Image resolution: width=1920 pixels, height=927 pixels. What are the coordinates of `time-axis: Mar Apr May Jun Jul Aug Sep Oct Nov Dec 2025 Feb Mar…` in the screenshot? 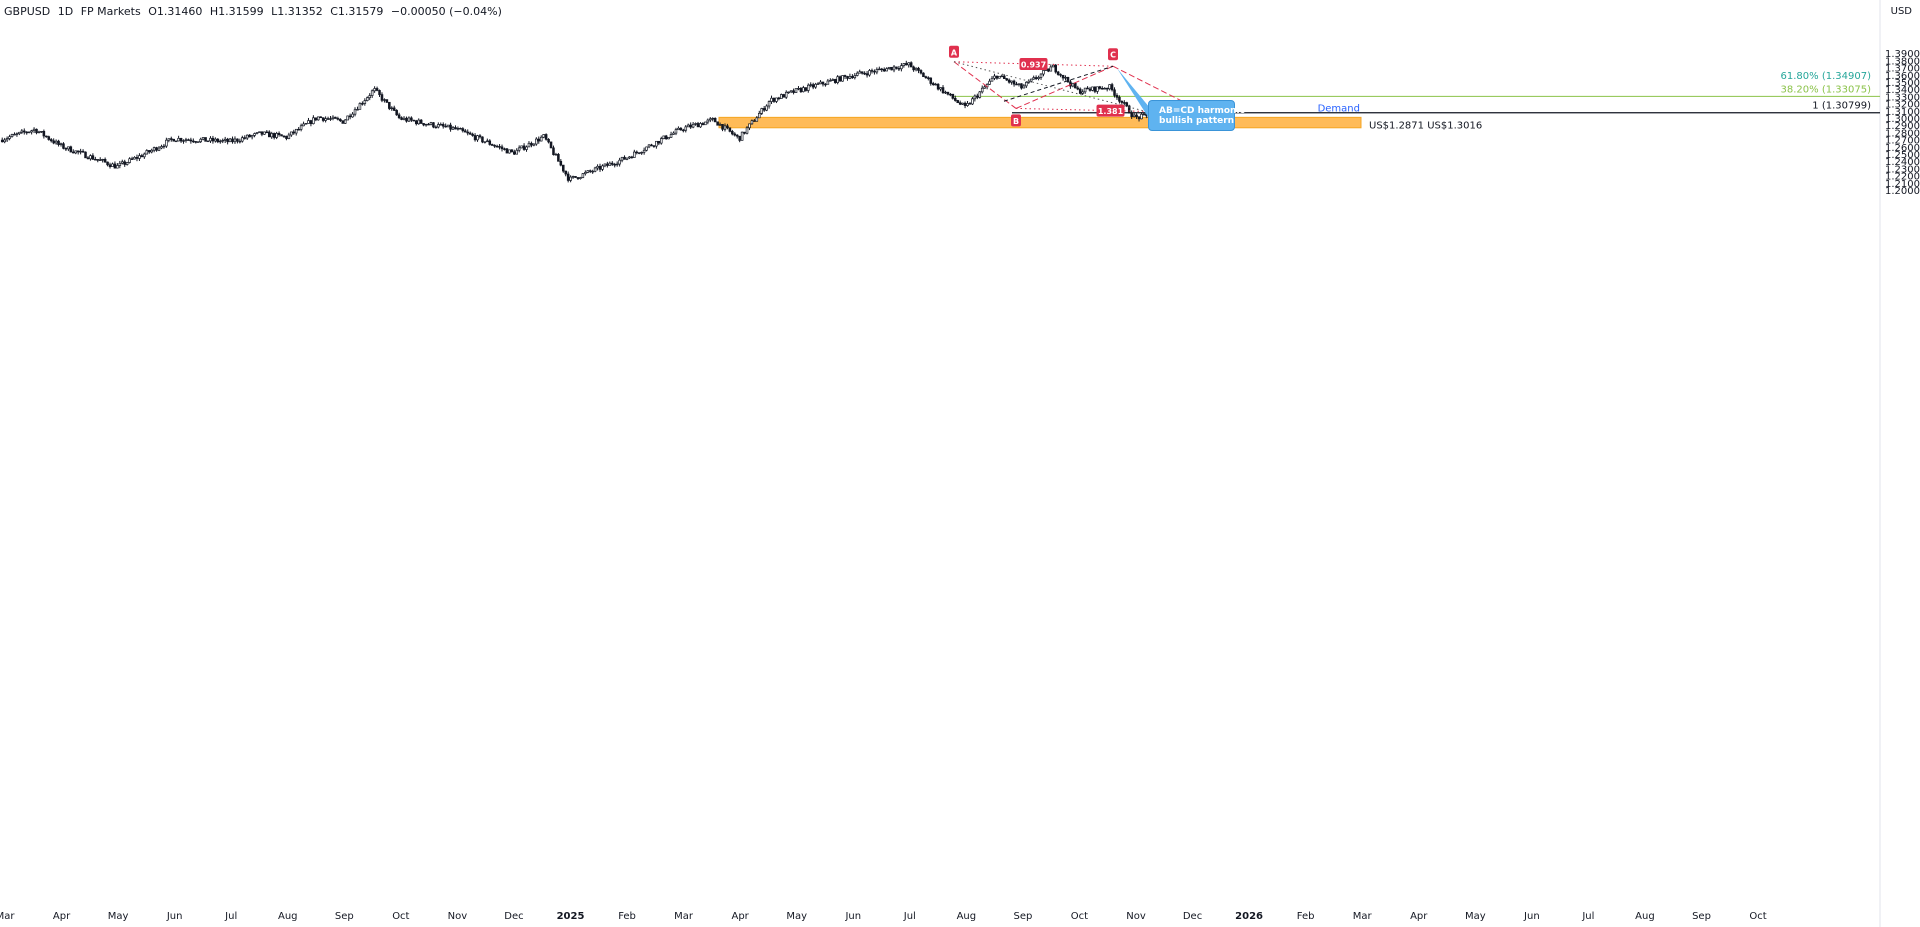 It's located at (883, 916).